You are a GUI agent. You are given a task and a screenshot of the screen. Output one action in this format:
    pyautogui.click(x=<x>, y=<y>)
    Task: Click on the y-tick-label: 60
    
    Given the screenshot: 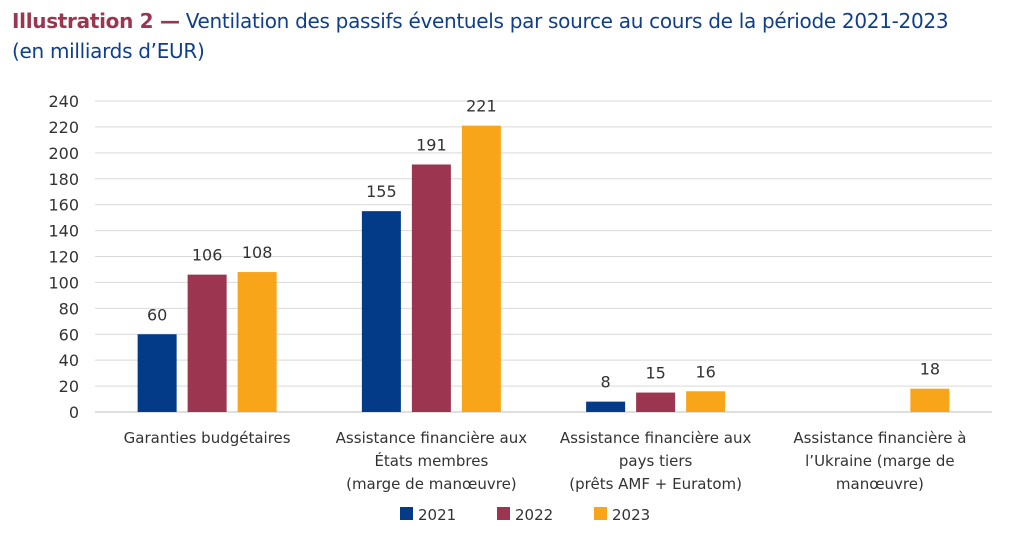 What is the action you would take?
    pyautogui.click(x=69, y=334)
    